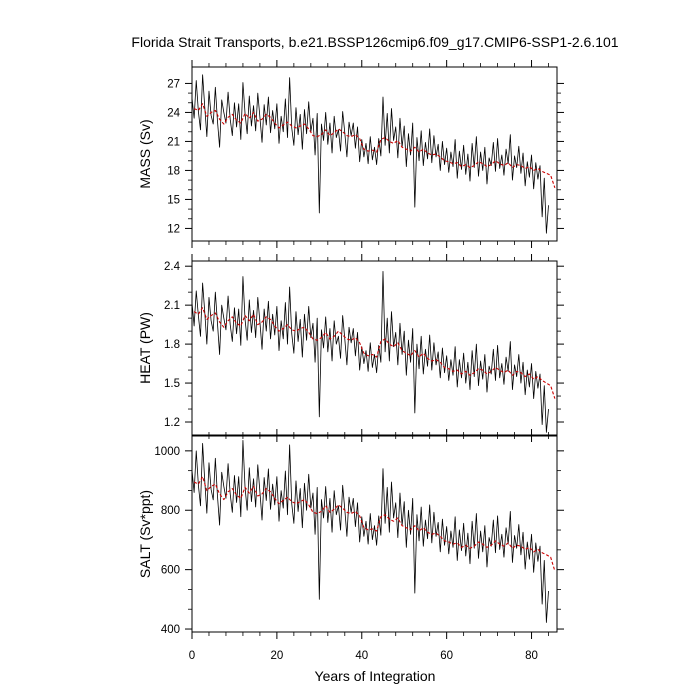 The image size is (700, 700). Describe the element at coordinates (173, 229) in the screenshot. I see `y-tick-label-mass: 12` at that location.